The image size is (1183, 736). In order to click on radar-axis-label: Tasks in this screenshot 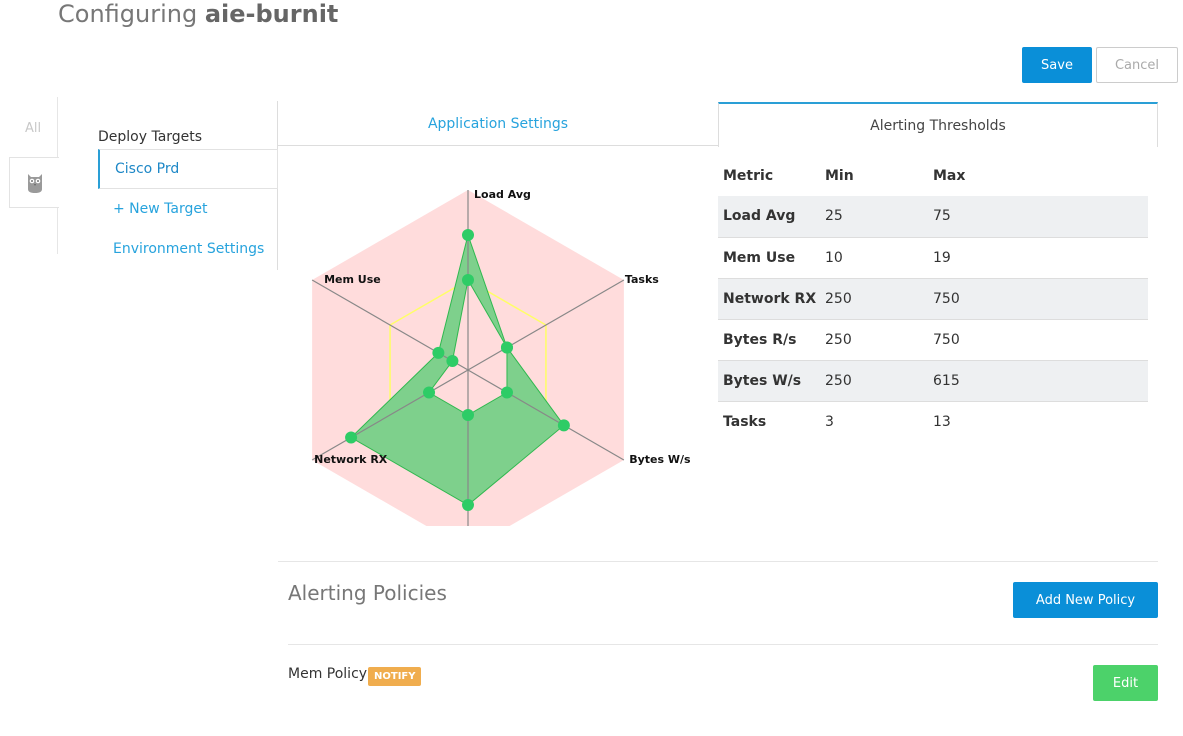, I will do `click(642, 279)`.